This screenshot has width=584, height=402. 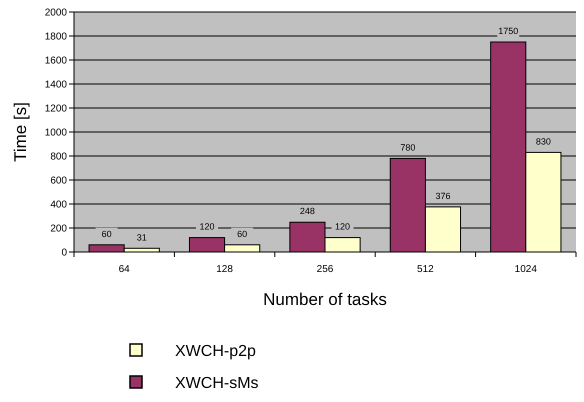 I want to click on y-tick-label: 1000, so click(x=56, y=133).